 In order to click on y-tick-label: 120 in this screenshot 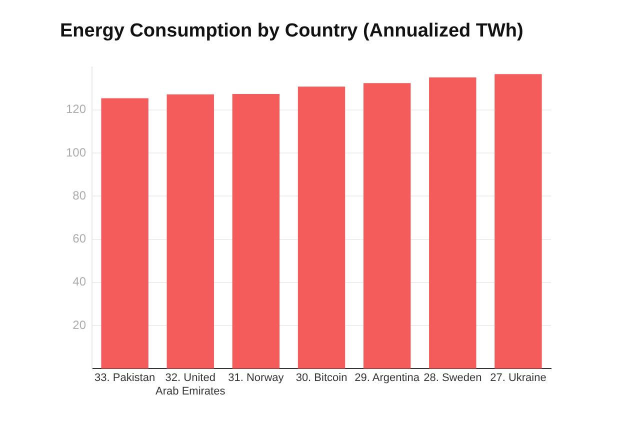, I will do `click(76, 109)`.